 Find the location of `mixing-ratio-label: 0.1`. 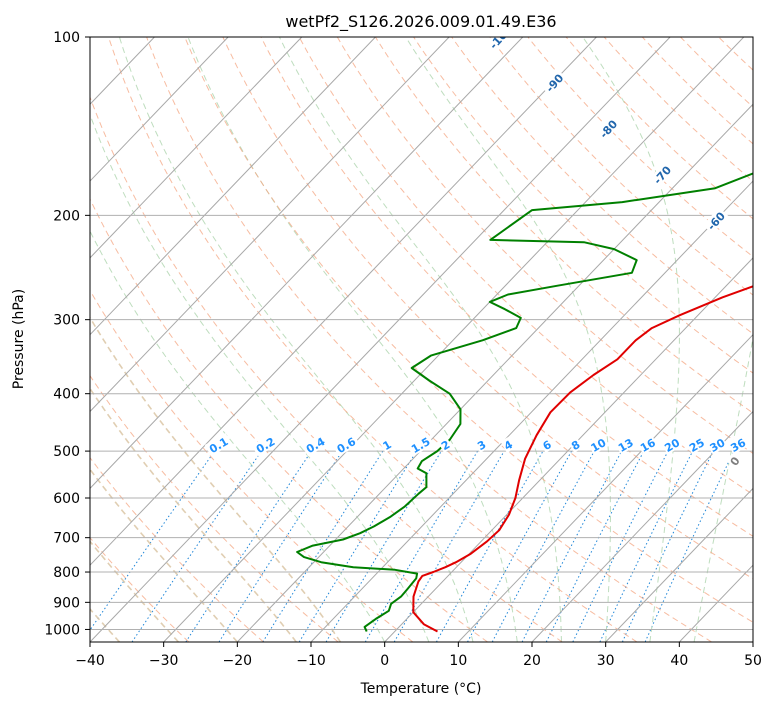

mixing-ratio-label: 0.1 is located at coordinates (218, 445).